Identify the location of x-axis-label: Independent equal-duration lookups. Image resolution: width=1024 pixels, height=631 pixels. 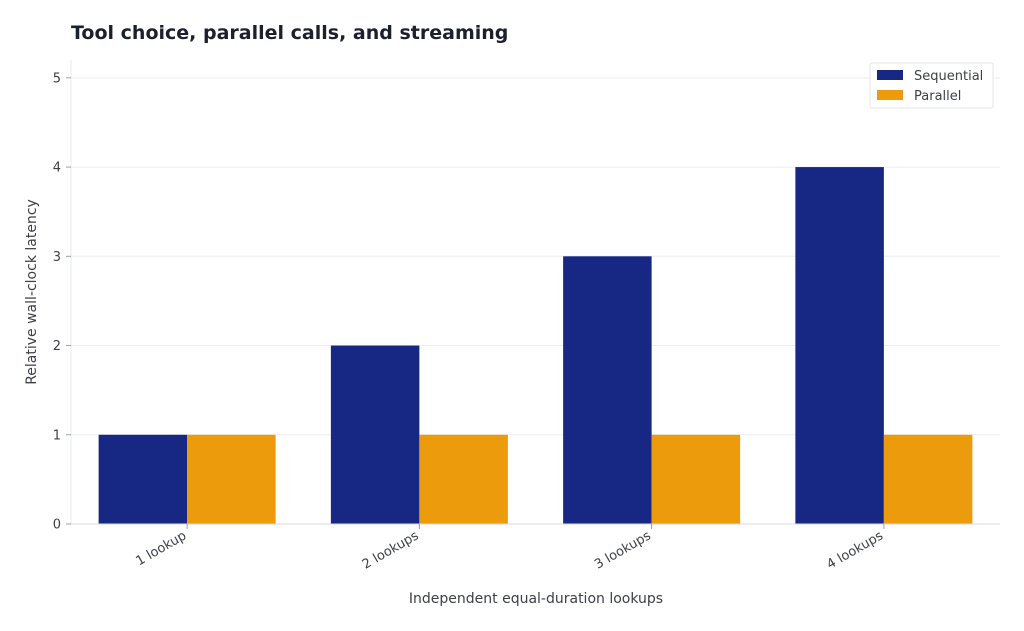
(536, 599).